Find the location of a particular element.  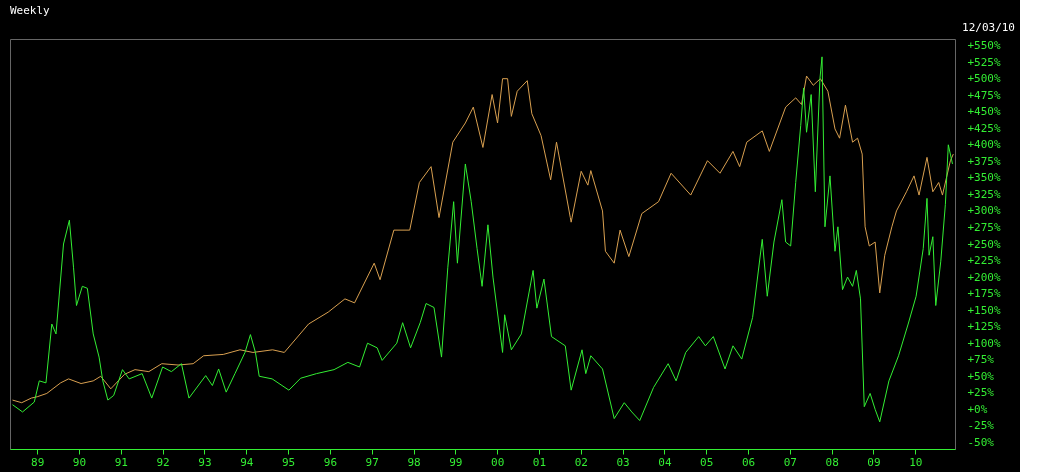

y-tick-label: +225% is located at coordinates (984, 261).